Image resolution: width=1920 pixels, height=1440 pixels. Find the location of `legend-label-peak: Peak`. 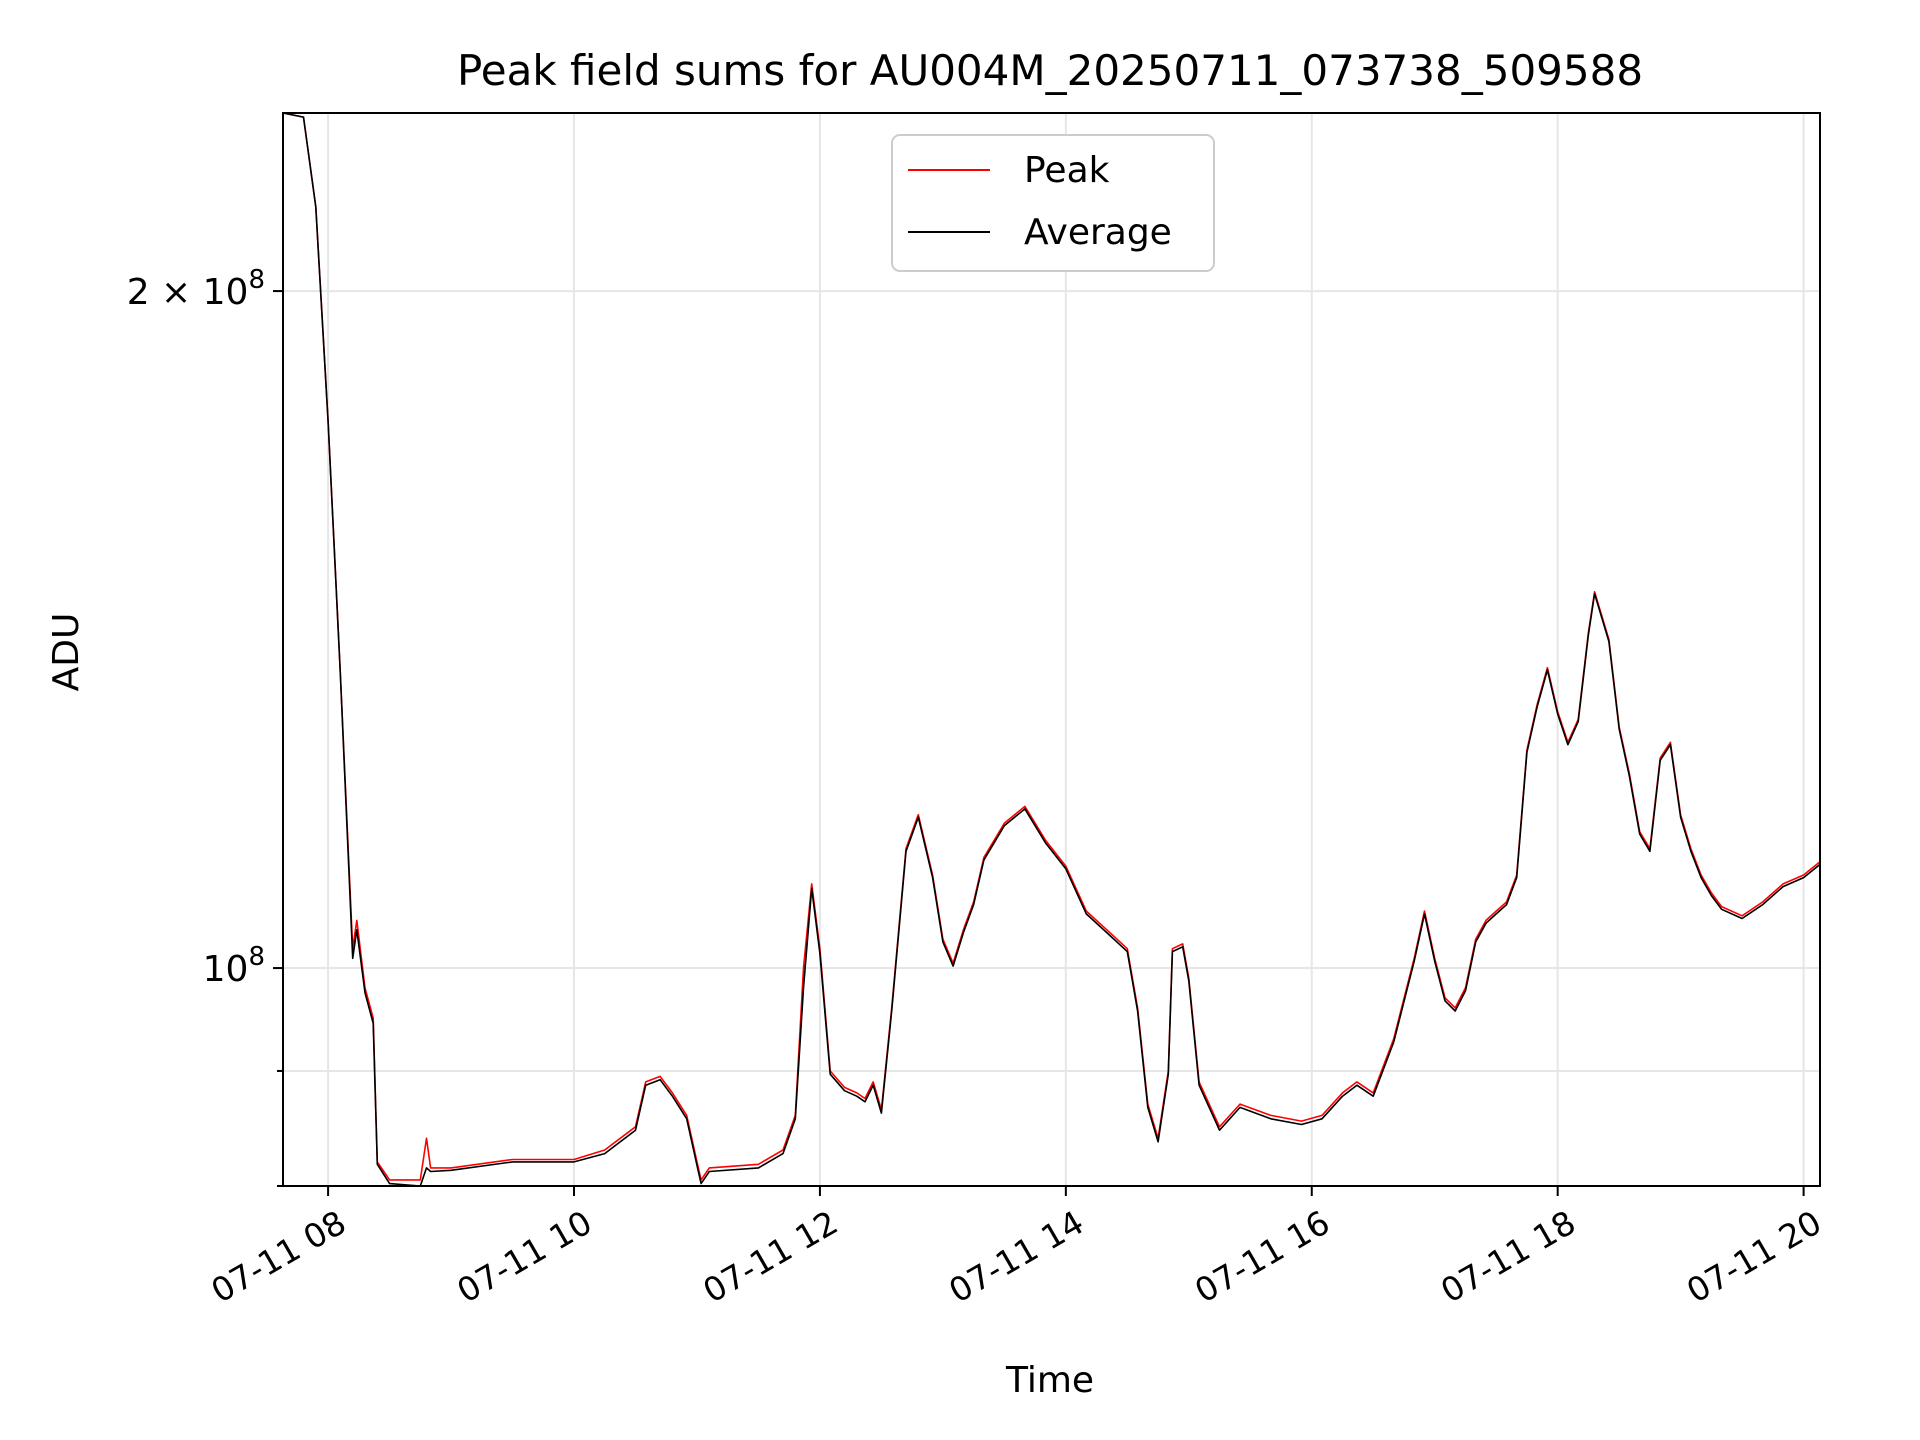

legend-label-peak: Peak is located at coordinates (1067, 170).